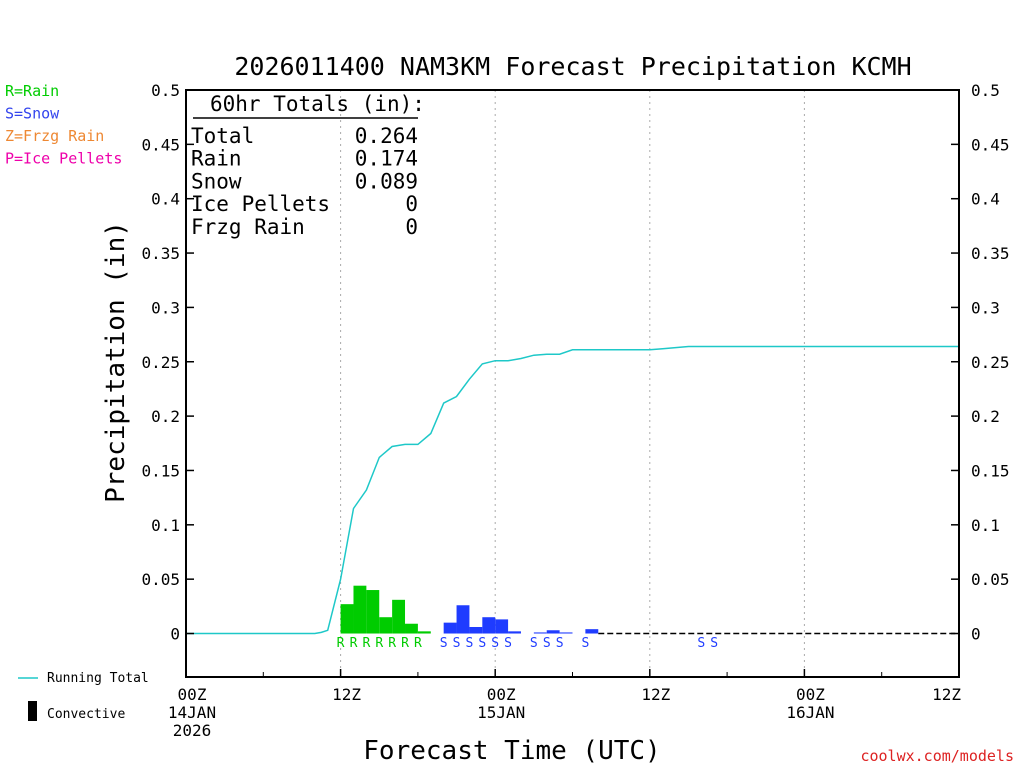 The width and height of the screenshot is (1024, 768). Describe the element at coordinates (985, 416) in the screenshot. I see `y-tick-label-right: 0.2` at that location.